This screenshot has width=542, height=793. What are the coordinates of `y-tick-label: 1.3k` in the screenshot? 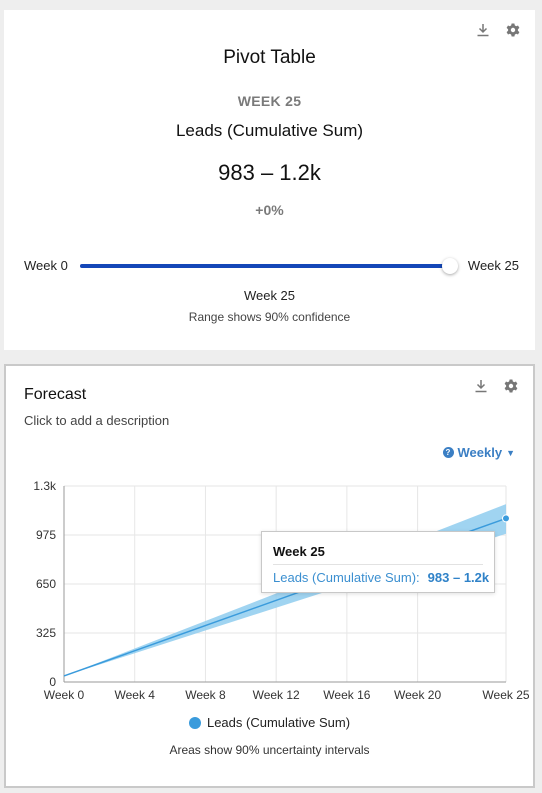 It's located at (45, 486).